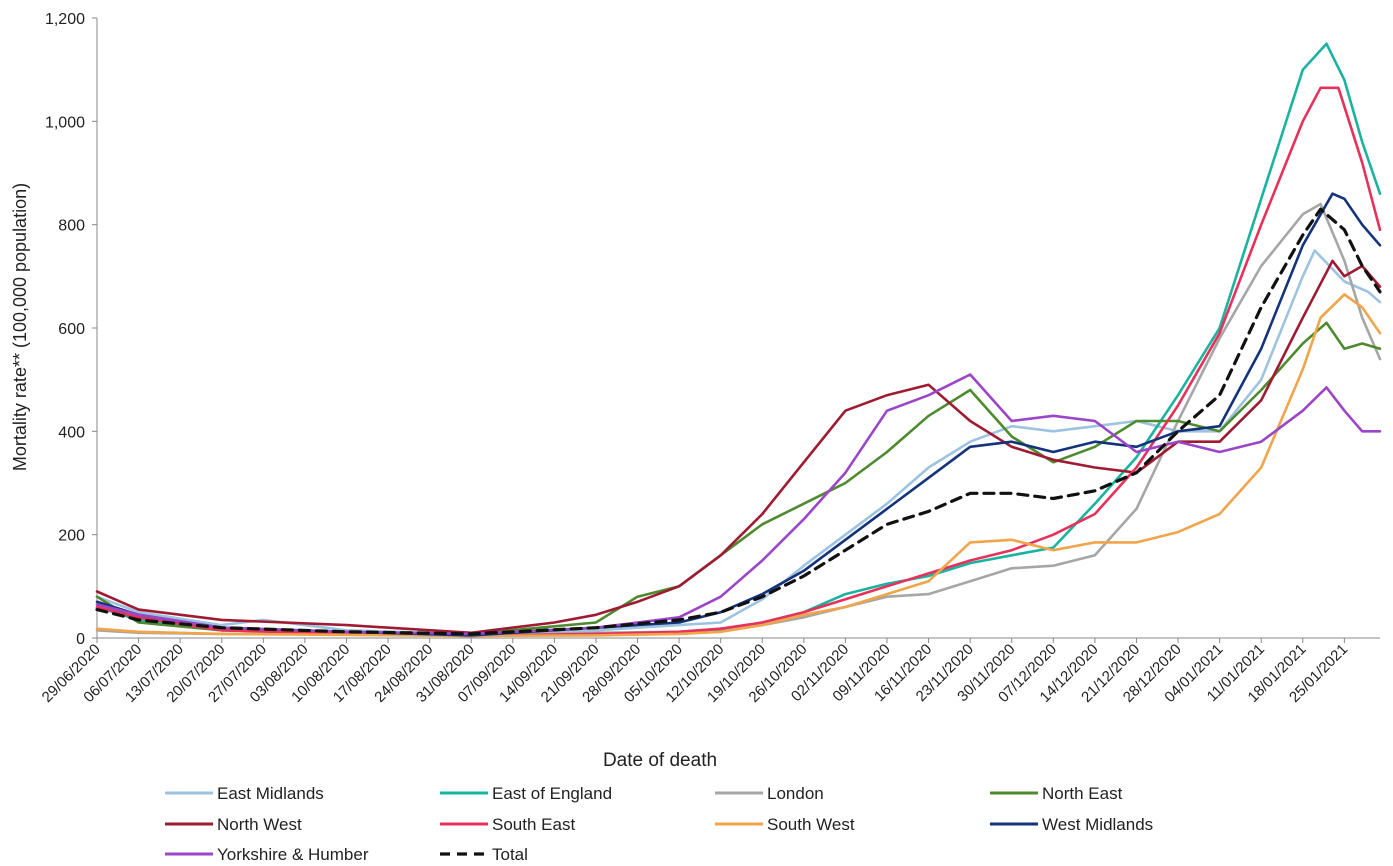 This screenshot has height=866, width=1393. I want to click on y-tick-label: 200, so click(71, 536).